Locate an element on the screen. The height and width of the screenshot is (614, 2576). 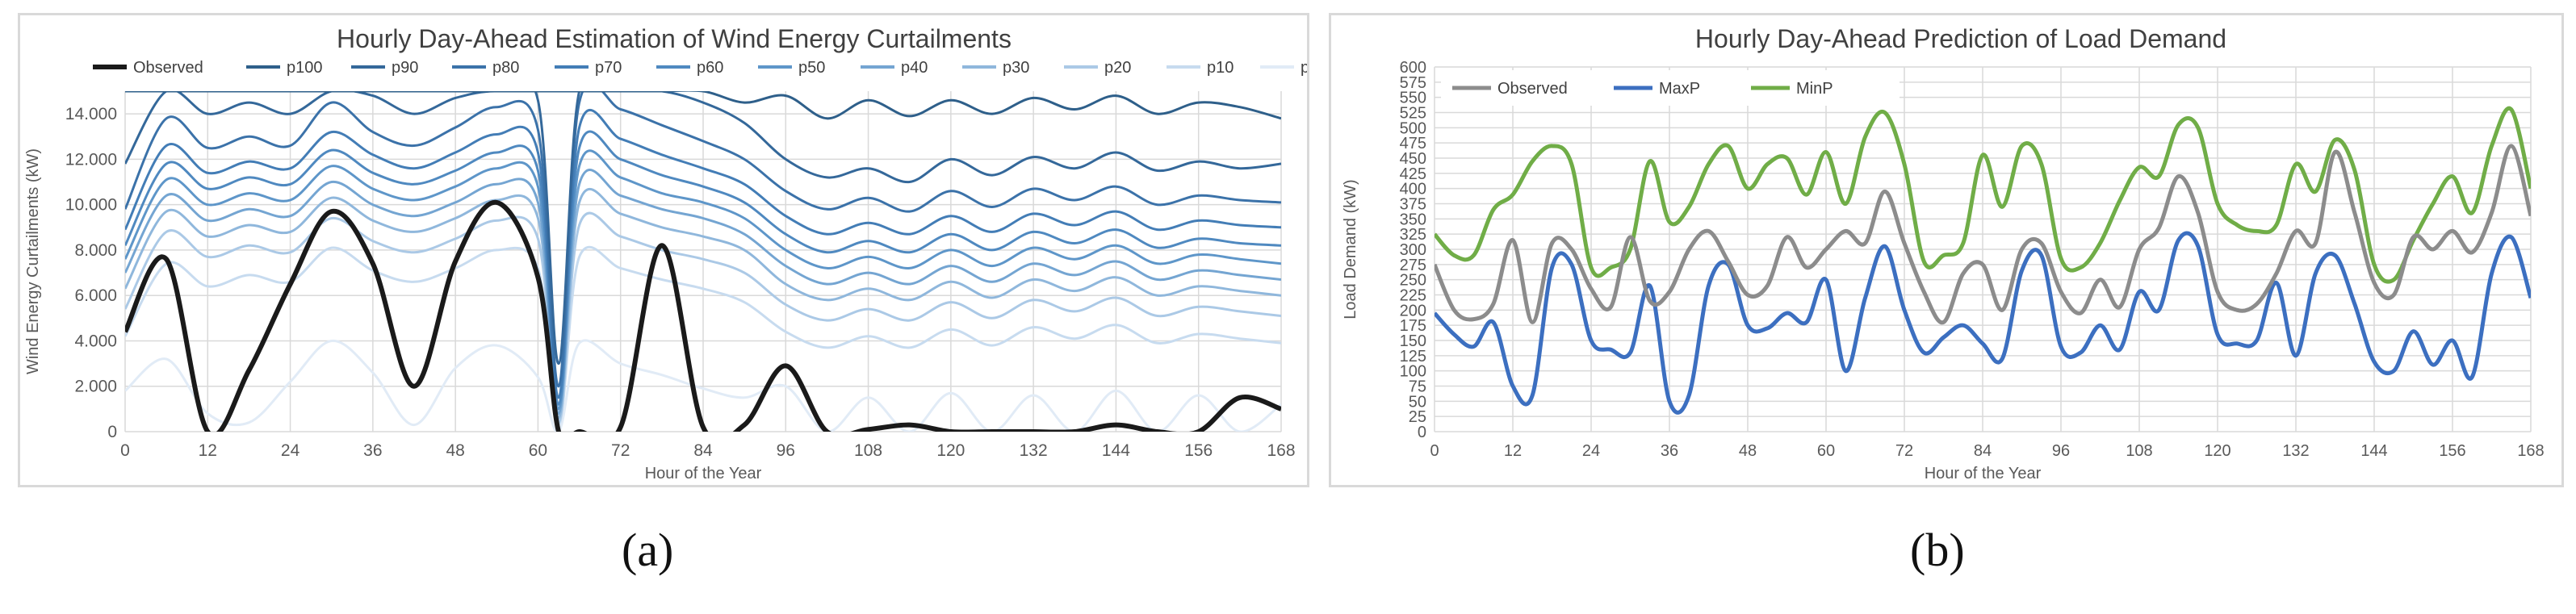
y-tick-label: 550 is located at coordinates (1413, 99).